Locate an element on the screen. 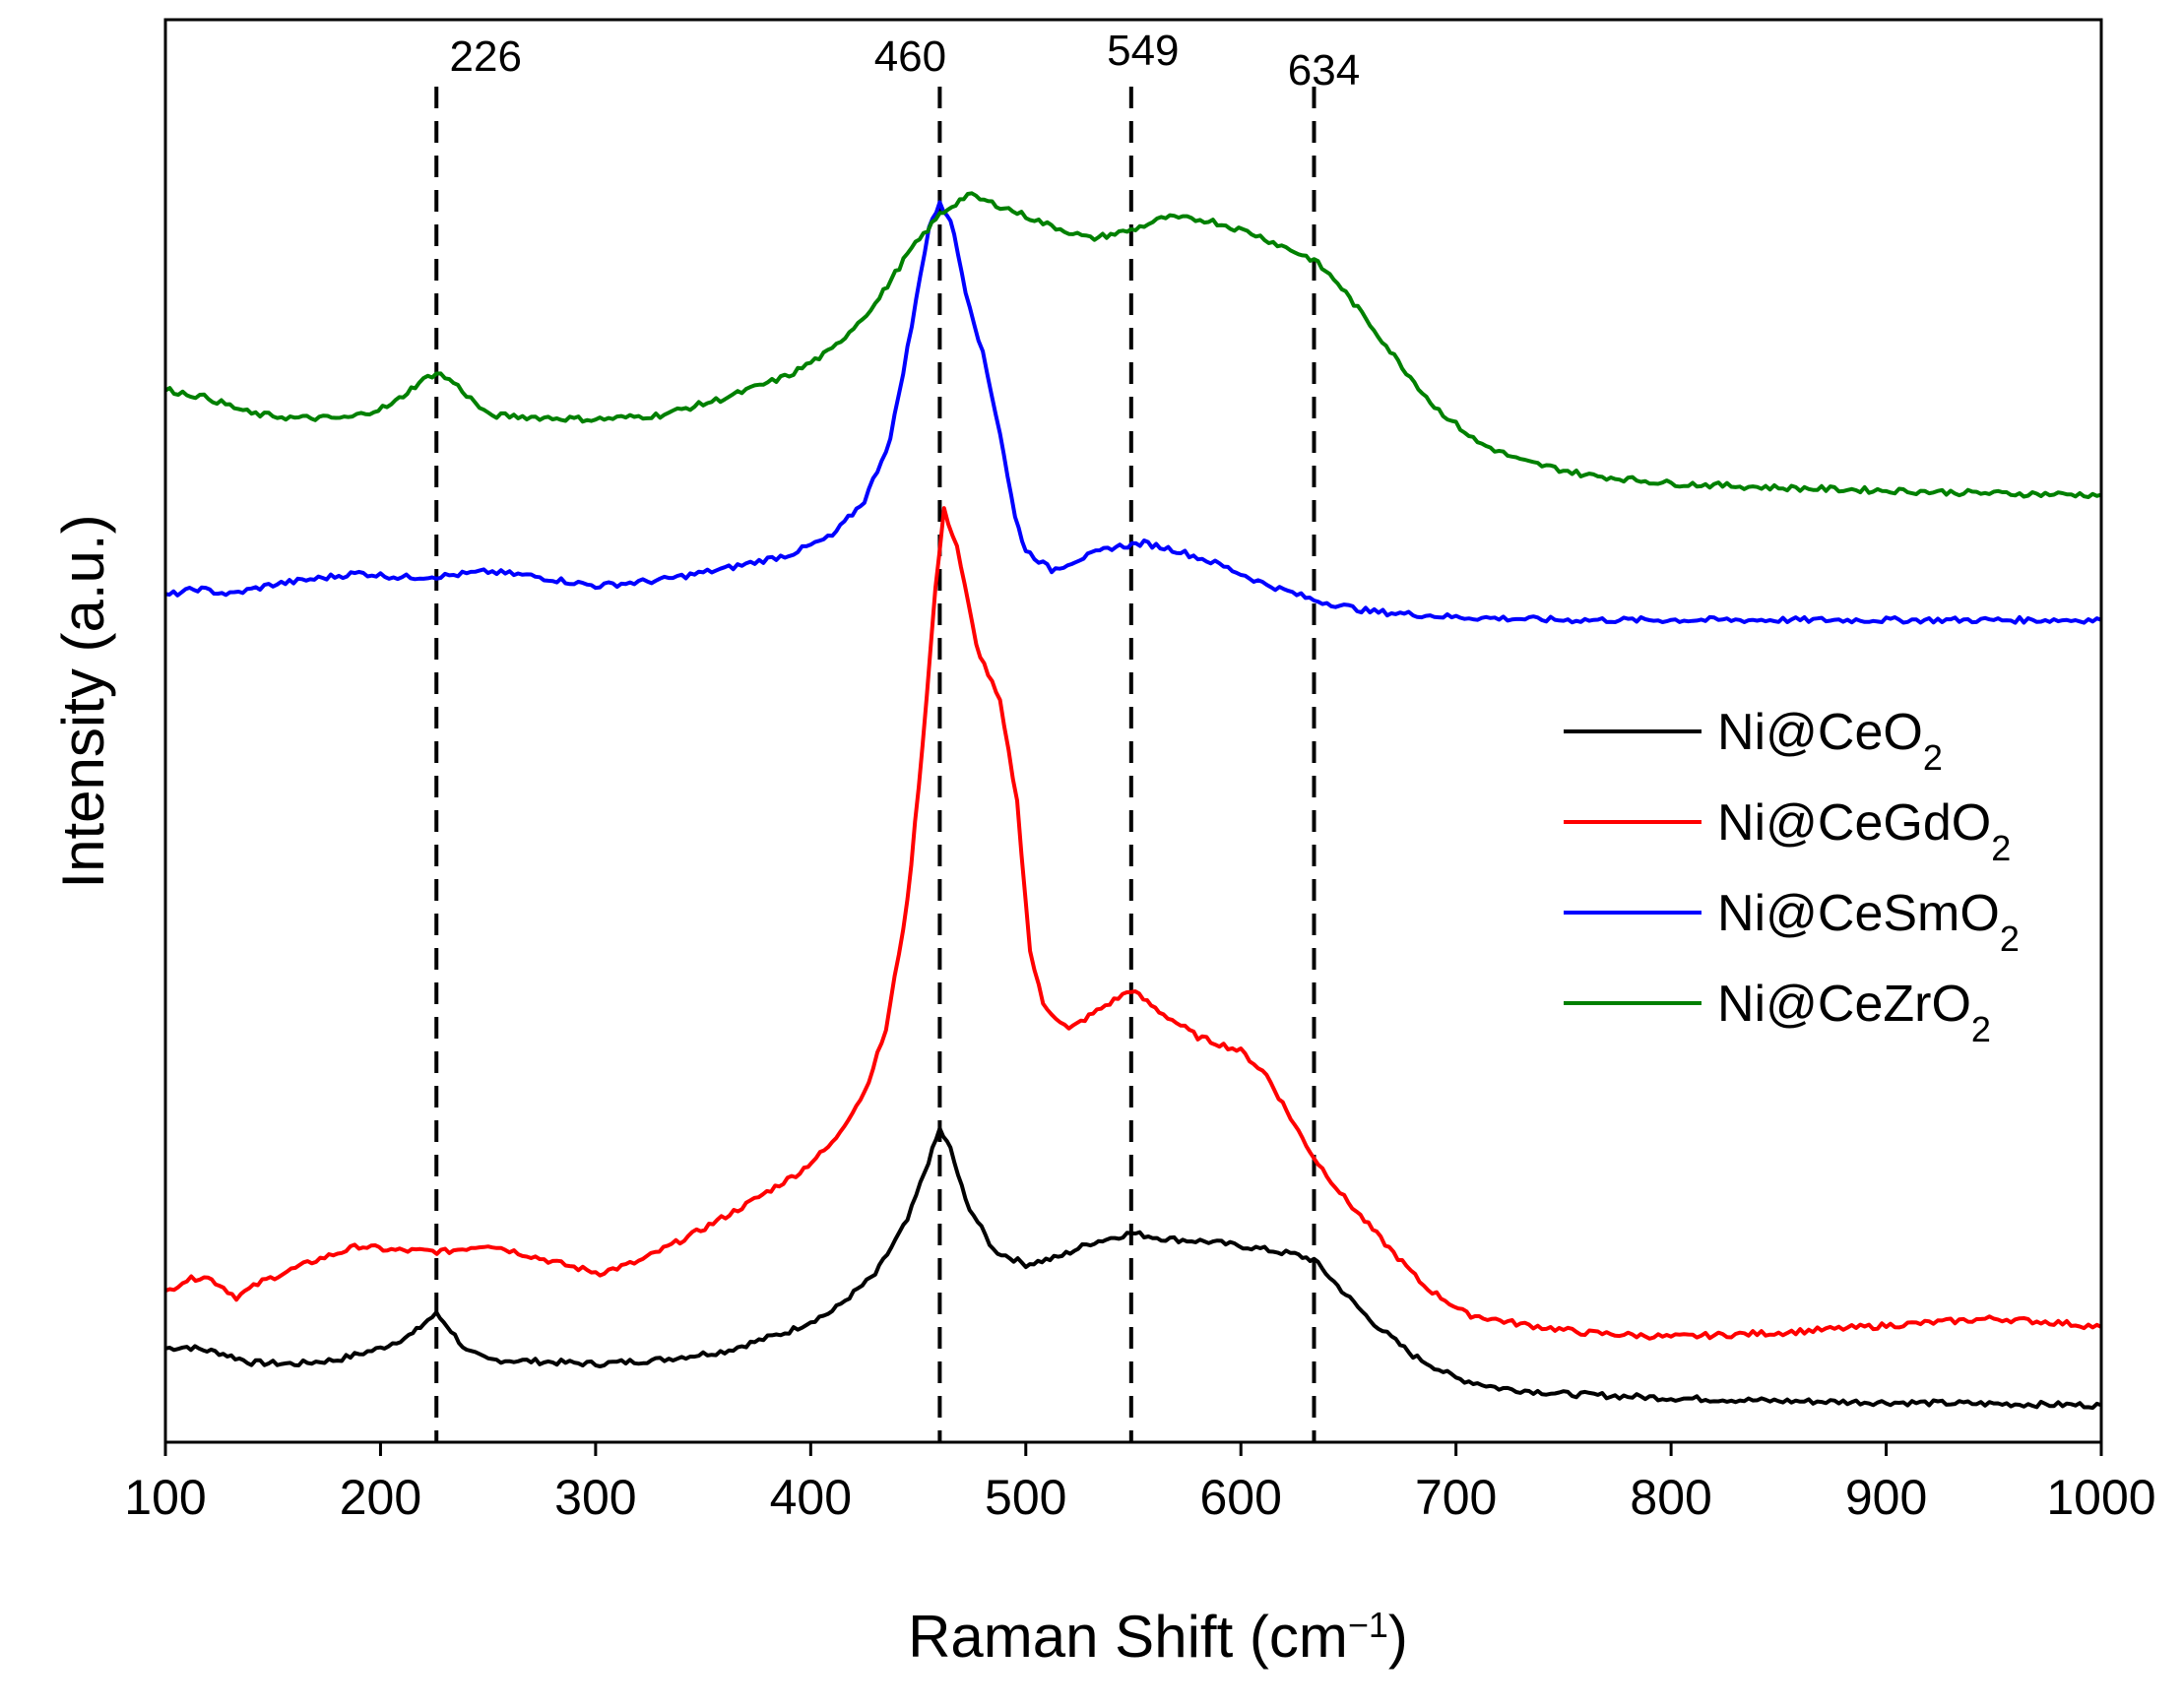 This screenshot has width=2183, height=1708. x-tick-label: 800 is located at coordinates (1670, 1497).